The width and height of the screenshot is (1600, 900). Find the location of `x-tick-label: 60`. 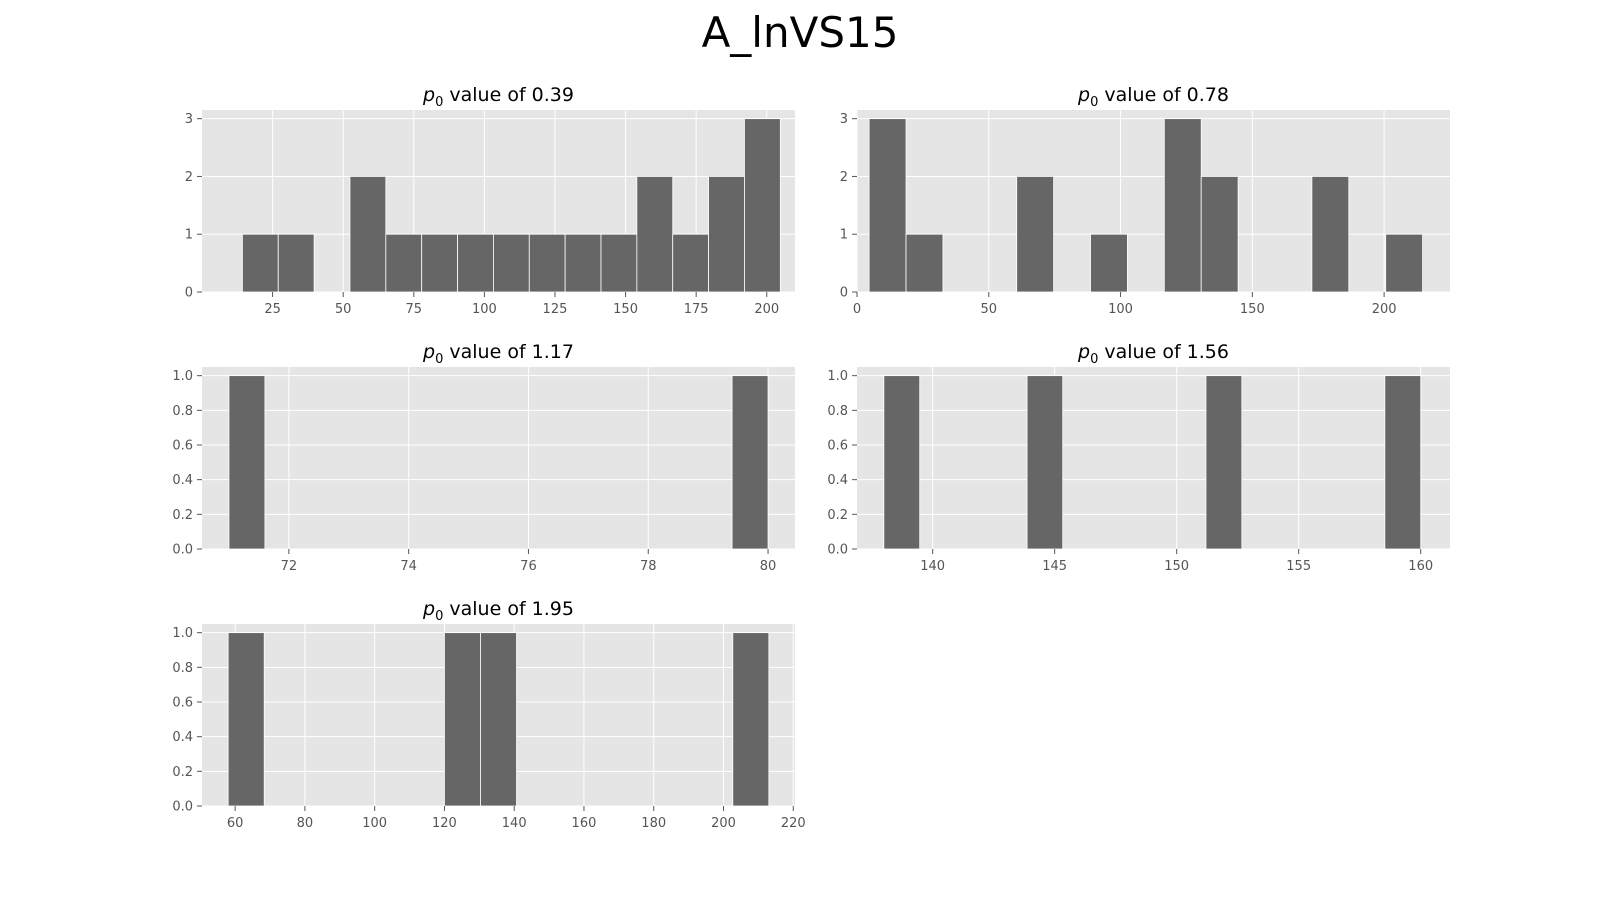

x-tick-label: 60 is located at coordinates (235, 823).